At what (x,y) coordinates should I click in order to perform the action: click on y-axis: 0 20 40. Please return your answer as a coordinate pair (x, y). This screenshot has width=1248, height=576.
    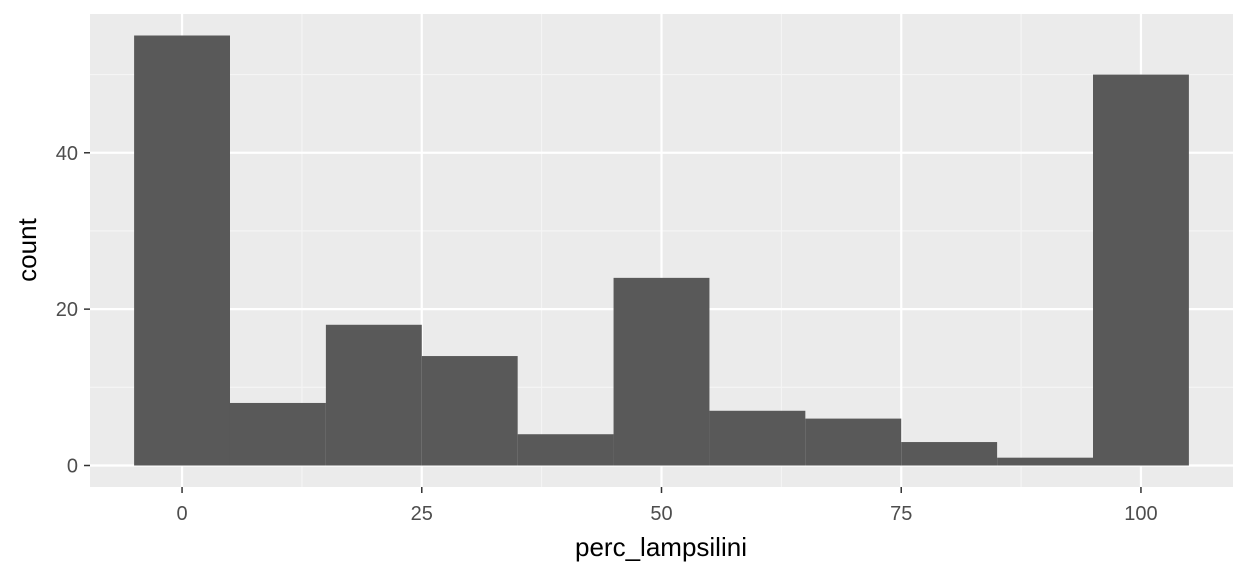
    Looking at the image, I should click on (73, 310).